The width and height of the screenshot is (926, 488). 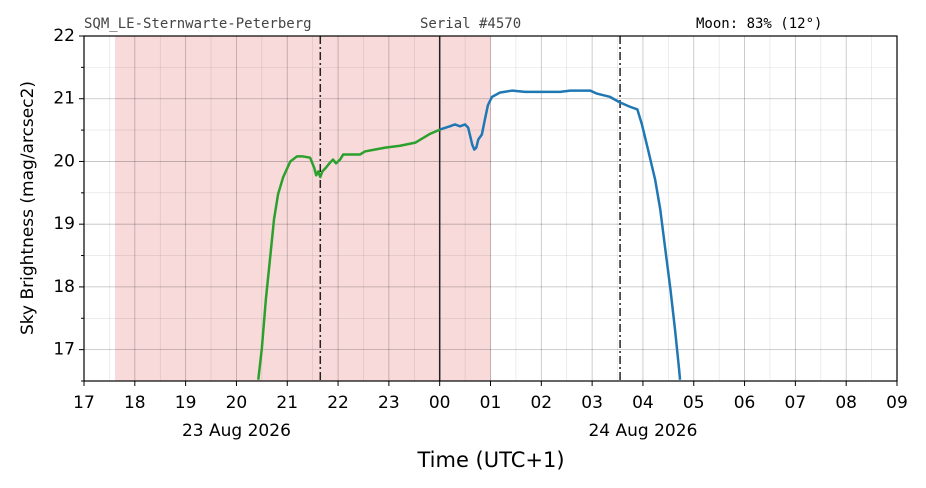 What do you see at coordinates (643, 403) in the screenshot?
I see `x-tick-label: 04` at bounding box center [643, 403].